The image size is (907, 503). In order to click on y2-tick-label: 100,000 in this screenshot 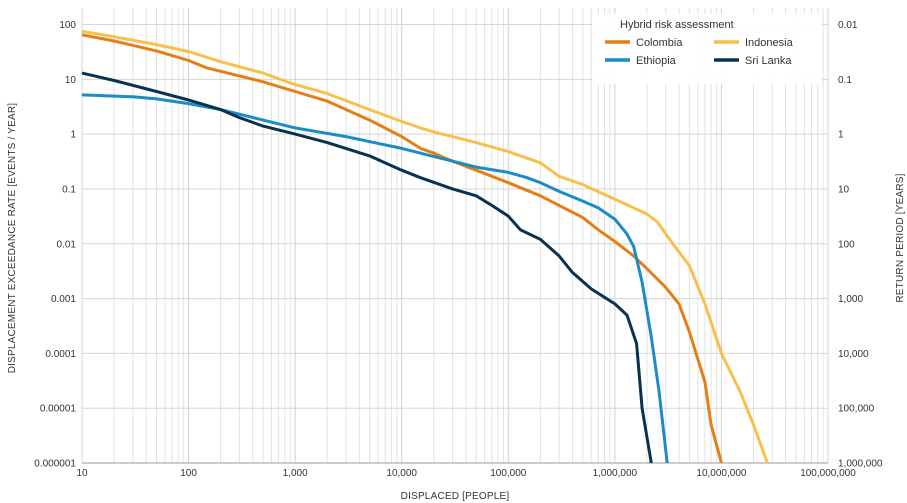, I will do `click(856, 409)`.